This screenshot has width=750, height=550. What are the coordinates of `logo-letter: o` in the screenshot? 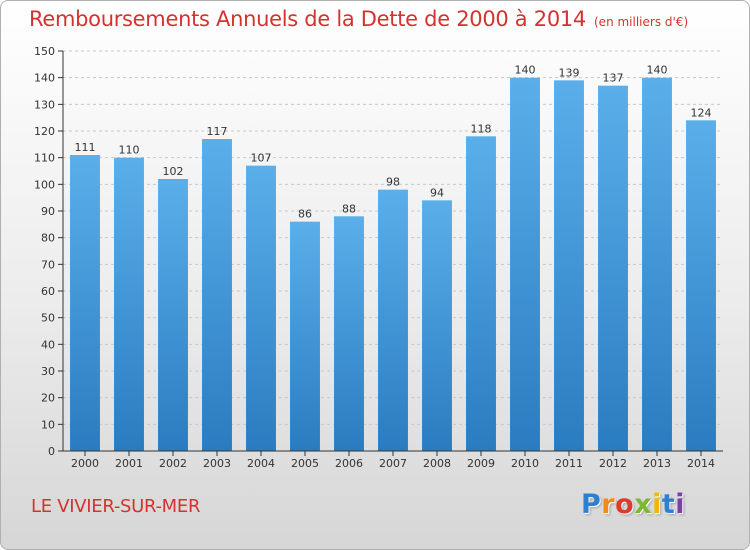 It's located at (625, 504).